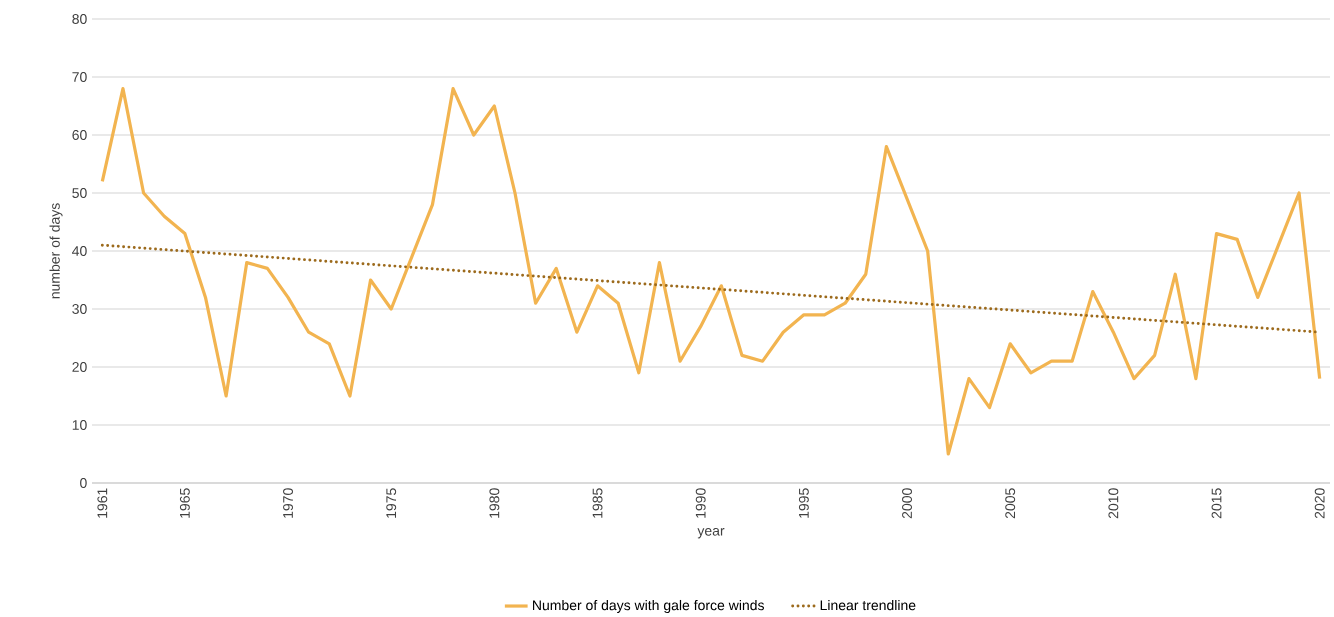 The image size is (1334, 617). Describe the element at coordinates (1319, 503) in the screenshot. I see `x-tick-label: 2020` at that location.